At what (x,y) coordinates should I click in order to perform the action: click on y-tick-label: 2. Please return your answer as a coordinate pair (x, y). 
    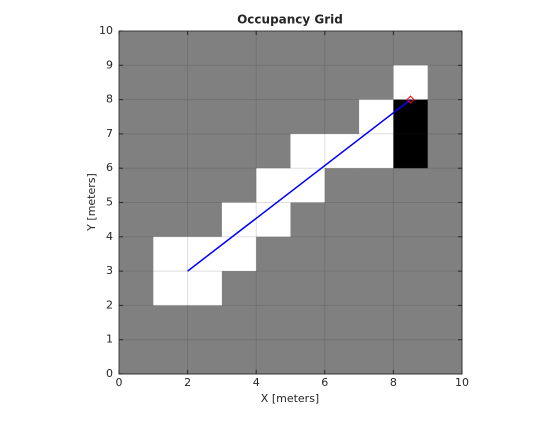
    Looking at the image, I should click on (109, 304).